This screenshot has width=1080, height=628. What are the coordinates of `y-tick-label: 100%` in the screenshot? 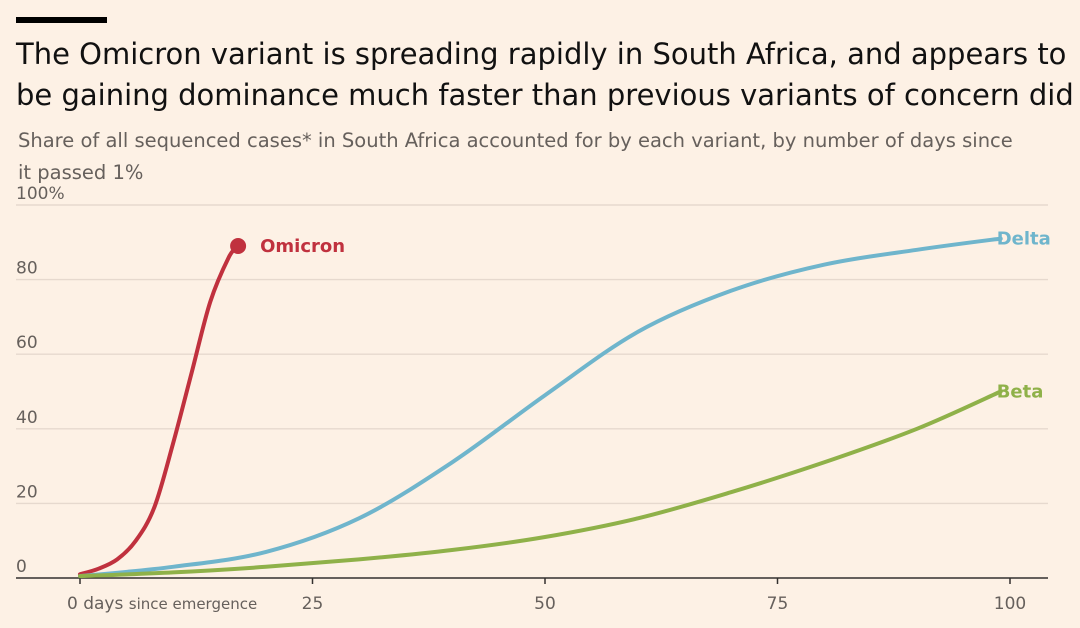 It's located at (40, 194).